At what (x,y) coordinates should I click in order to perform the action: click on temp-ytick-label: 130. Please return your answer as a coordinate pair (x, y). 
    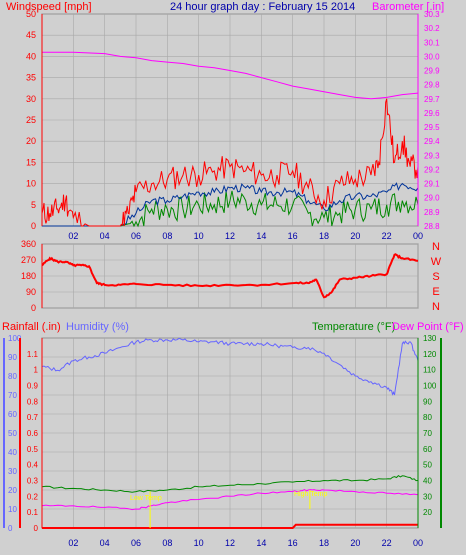
    Looking at the image, I should click on (430, 338).